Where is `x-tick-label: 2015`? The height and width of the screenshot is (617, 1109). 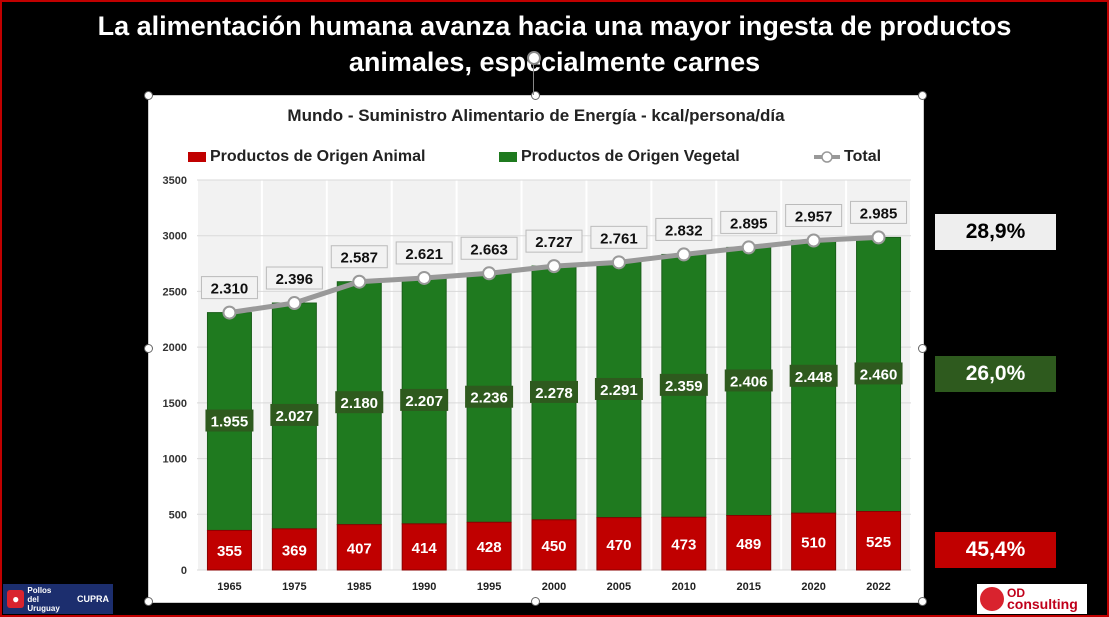 x-tick-label: 2015 is located at coordinates (748, 587).